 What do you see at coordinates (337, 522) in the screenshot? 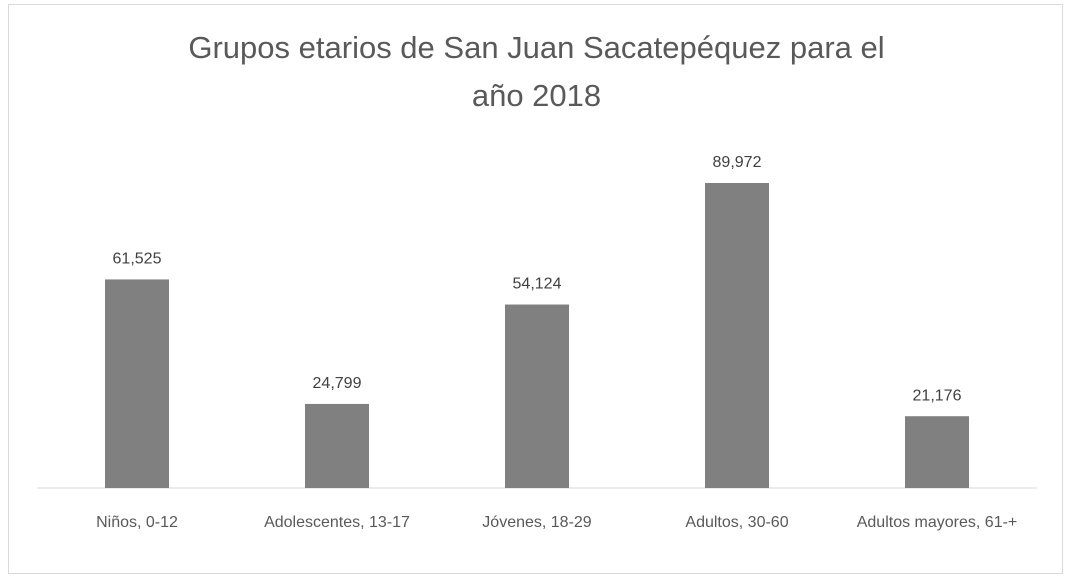
I see `x-tick-label: Adolescentes, 13-17` at bounding box center [337, 522].